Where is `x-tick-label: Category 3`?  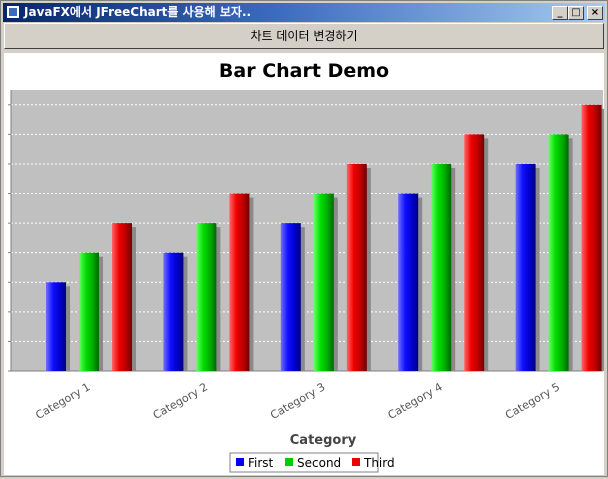
x-tick-label: Category 3 is located at coordinates (297, 401).